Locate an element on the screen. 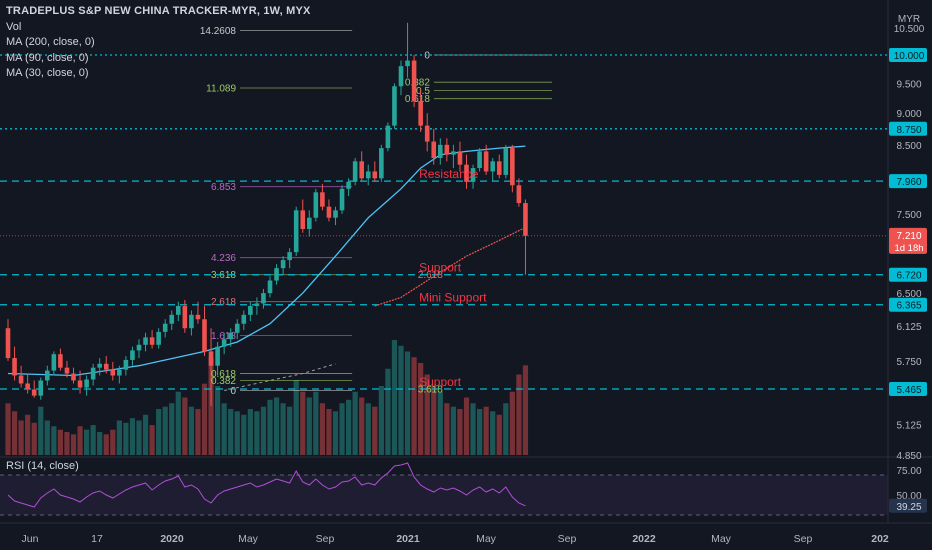 This screenshot has width=932, height=550. time-tick-label: 17 is located at coordinates (97, 539).